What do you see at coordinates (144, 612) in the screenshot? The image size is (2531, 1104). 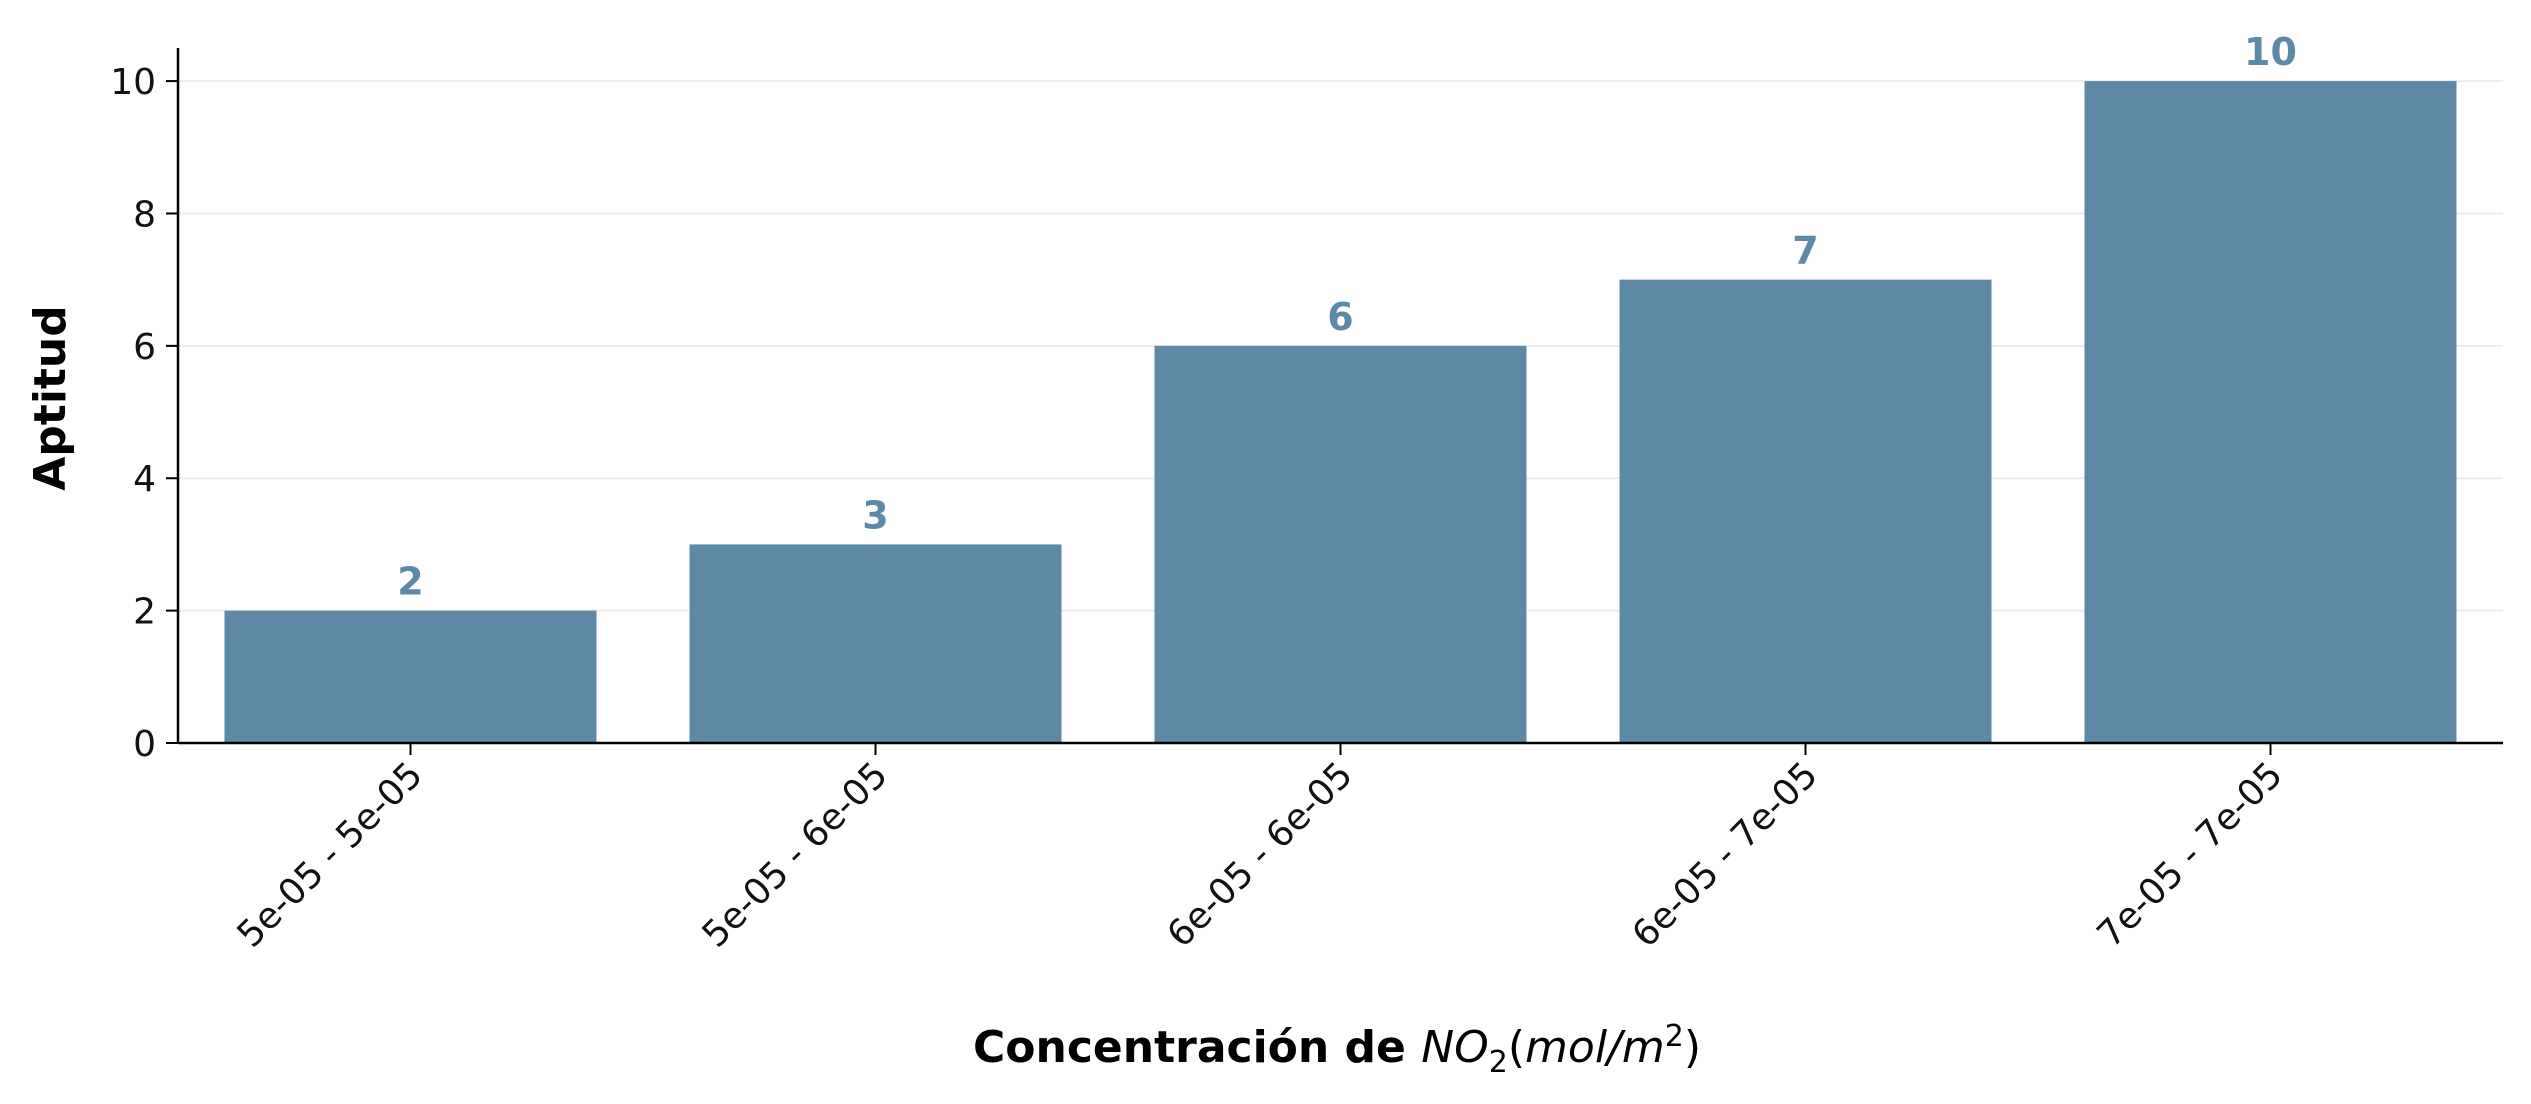 I see `y-tick-label: 2` at bounding box center [144, 612].